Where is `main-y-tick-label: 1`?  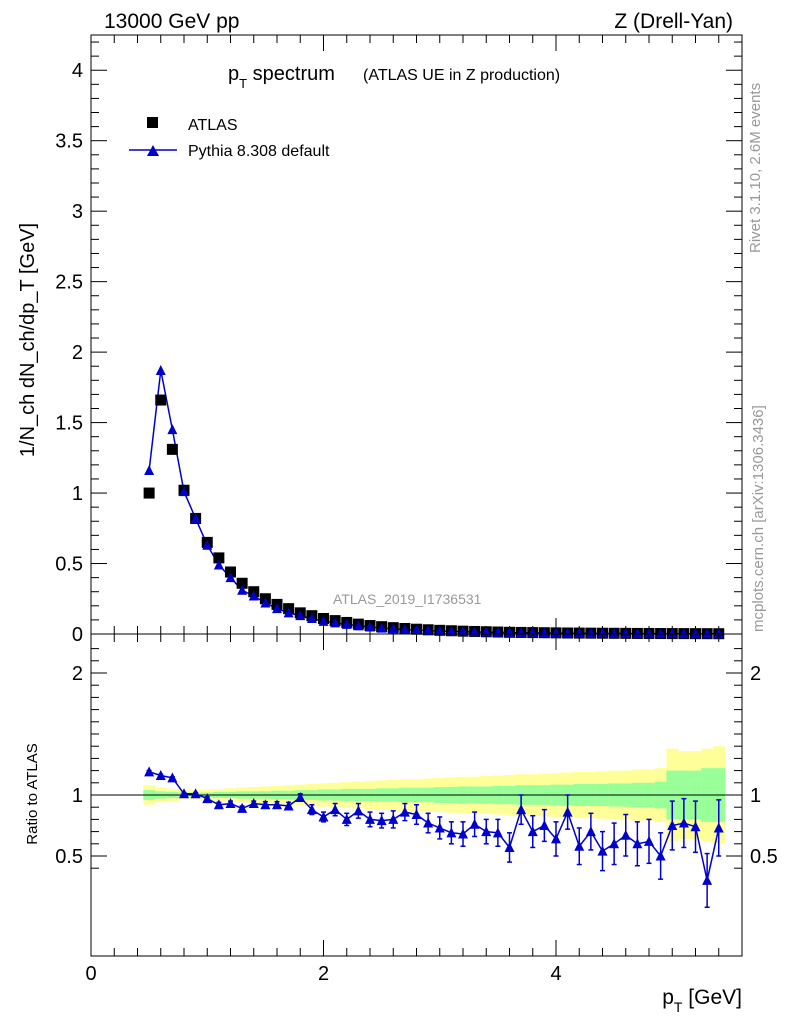 main-y-tick-label: 1 is located at coordinates (77, 494).